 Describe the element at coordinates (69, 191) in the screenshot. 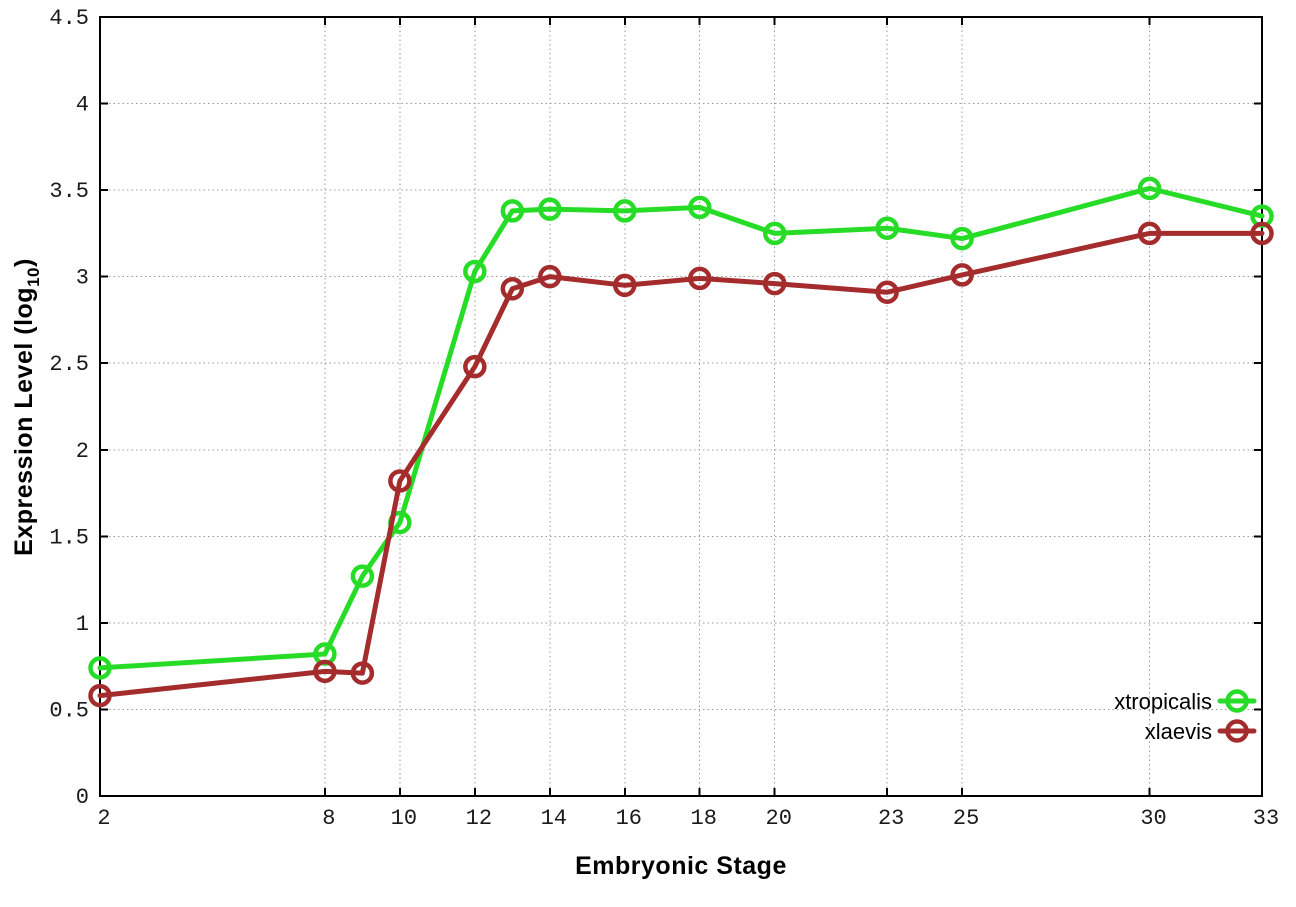

I see `y-tick-label: 3.5` at that location.